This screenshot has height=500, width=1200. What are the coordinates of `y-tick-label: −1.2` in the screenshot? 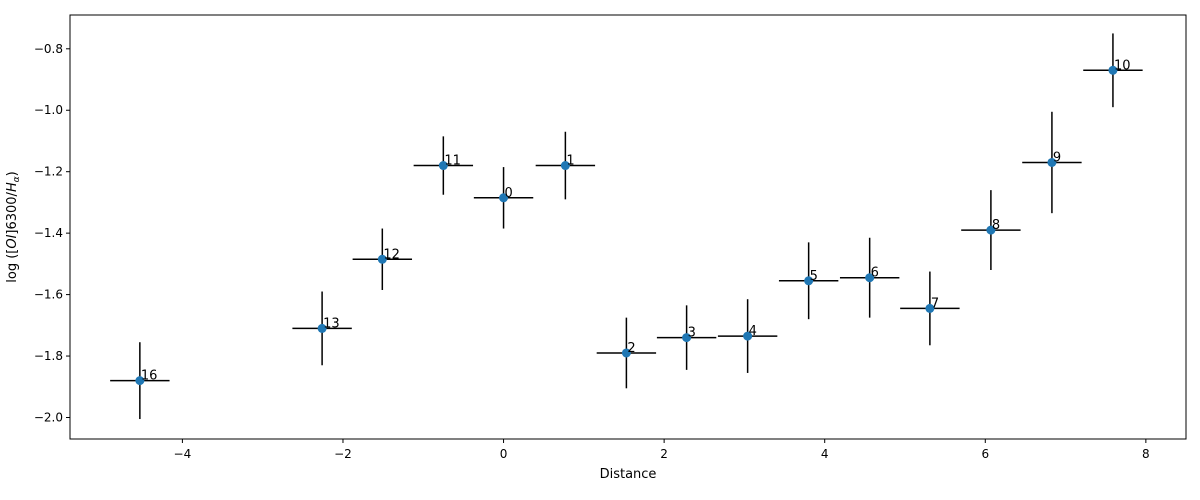 It's located at (48, 172).